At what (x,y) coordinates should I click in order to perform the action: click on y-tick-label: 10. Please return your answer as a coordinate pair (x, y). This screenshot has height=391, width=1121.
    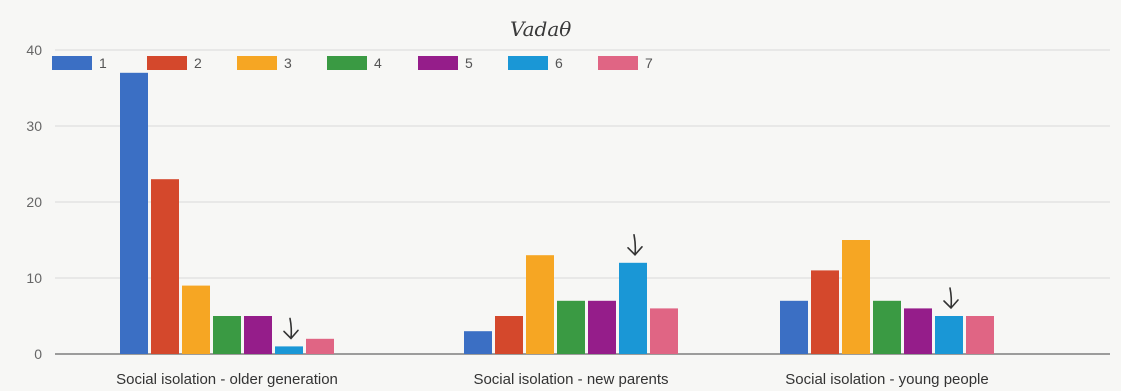
    Looking at the image, I should click on (34, 278).